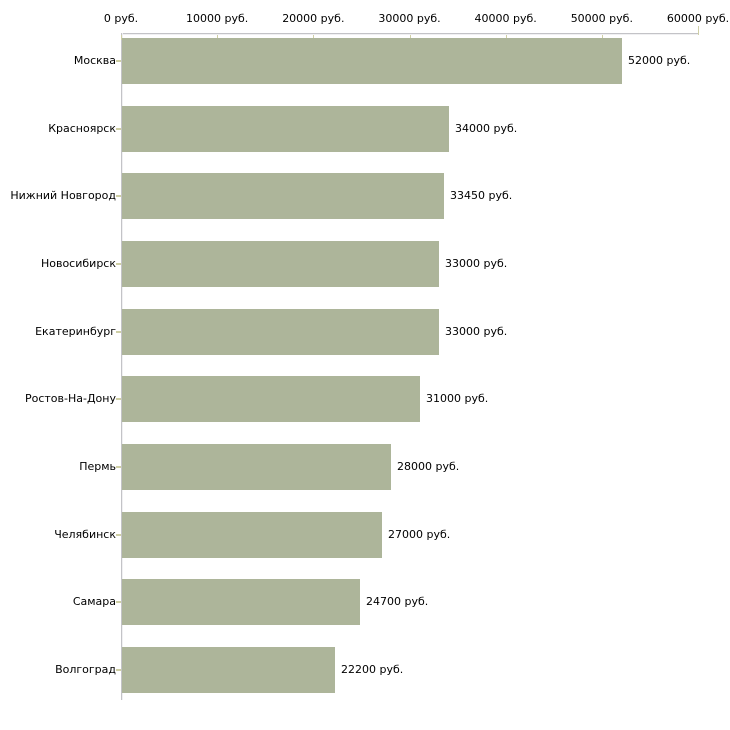 Image resolution: width=730 pixels, height=730 pixels. What do you see at coordinates (70, 398) in the screenshot?
I see `category-label: Ростов-На-Дону` at bounding box center [70, 398].